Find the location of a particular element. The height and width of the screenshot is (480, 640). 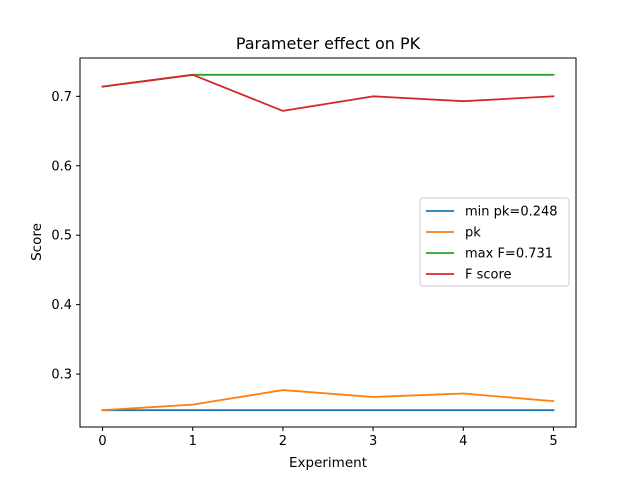

x-tick-label: 4 is located at coordinates (463, 441).